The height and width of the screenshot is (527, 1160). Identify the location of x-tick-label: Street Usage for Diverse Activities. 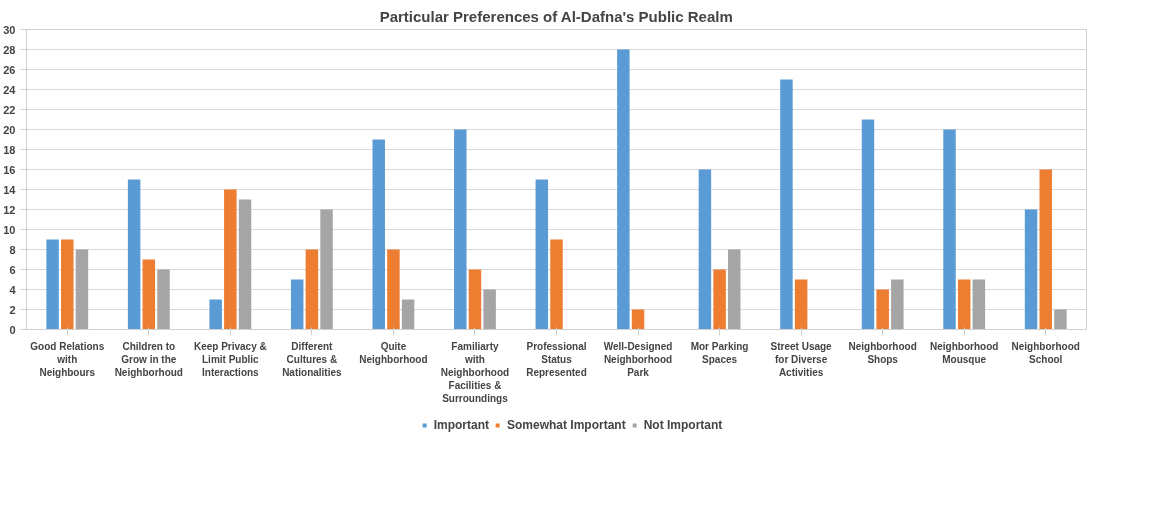
(801, 359).